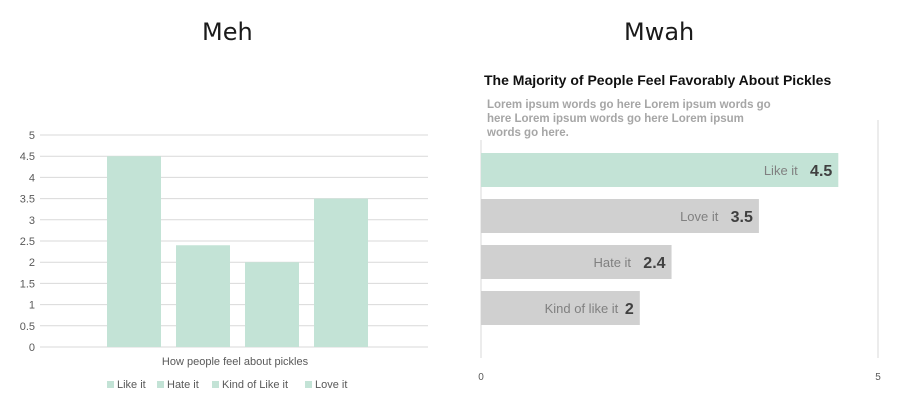  Describe the element at coordinates (27, 157) in the screenshot. I see `y-tick-label: 4.5` at that location.